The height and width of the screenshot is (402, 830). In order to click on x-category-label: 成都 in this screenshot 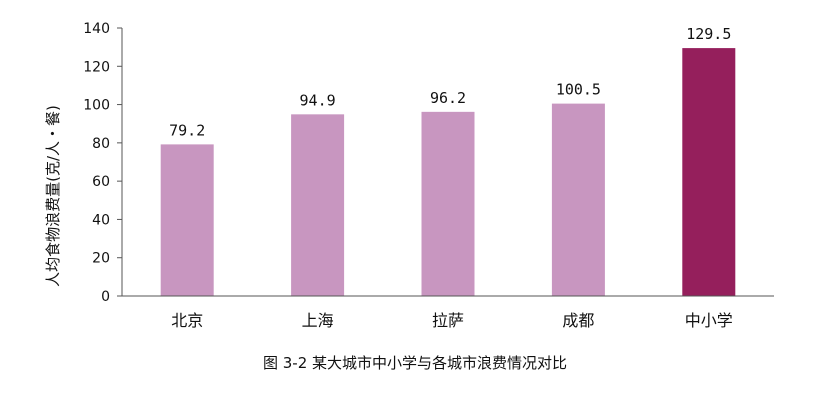, I will do `click(578, 320)`.